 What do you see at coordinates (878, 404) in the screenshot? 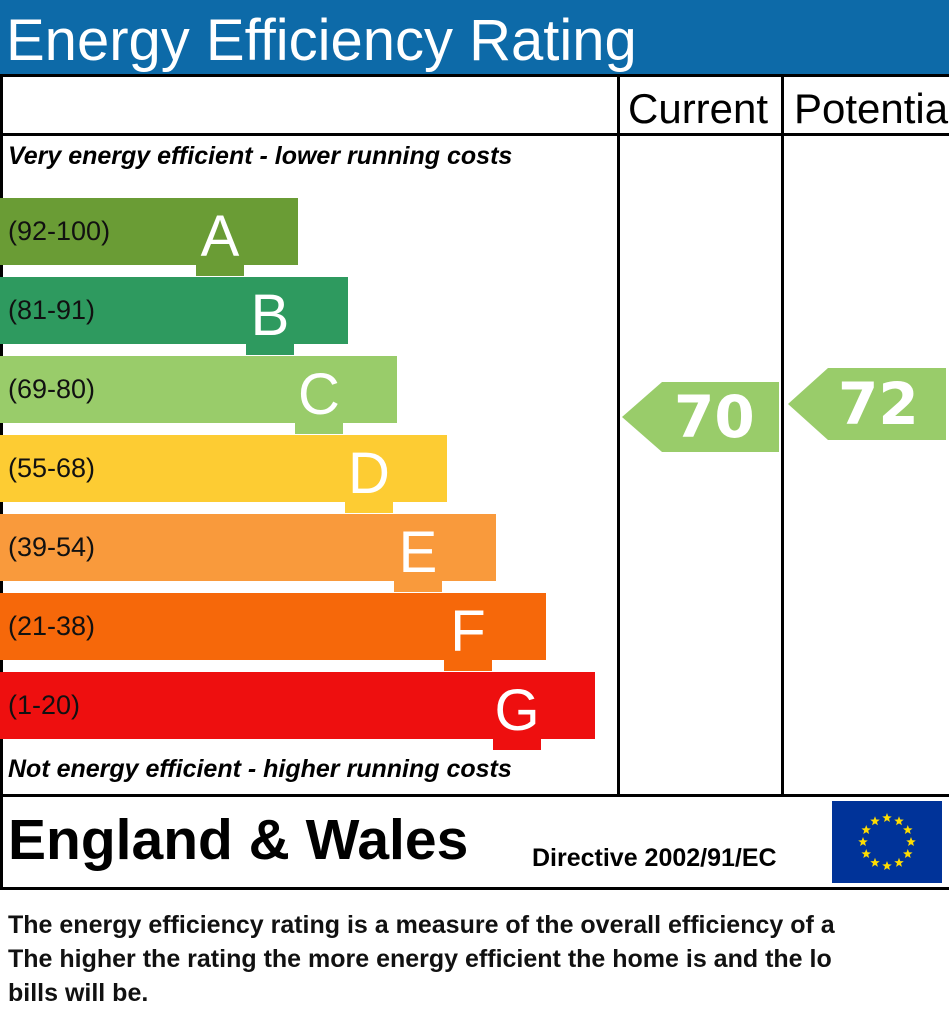
I see `potential-rating-value: 72` at bounding box center [878, 404].